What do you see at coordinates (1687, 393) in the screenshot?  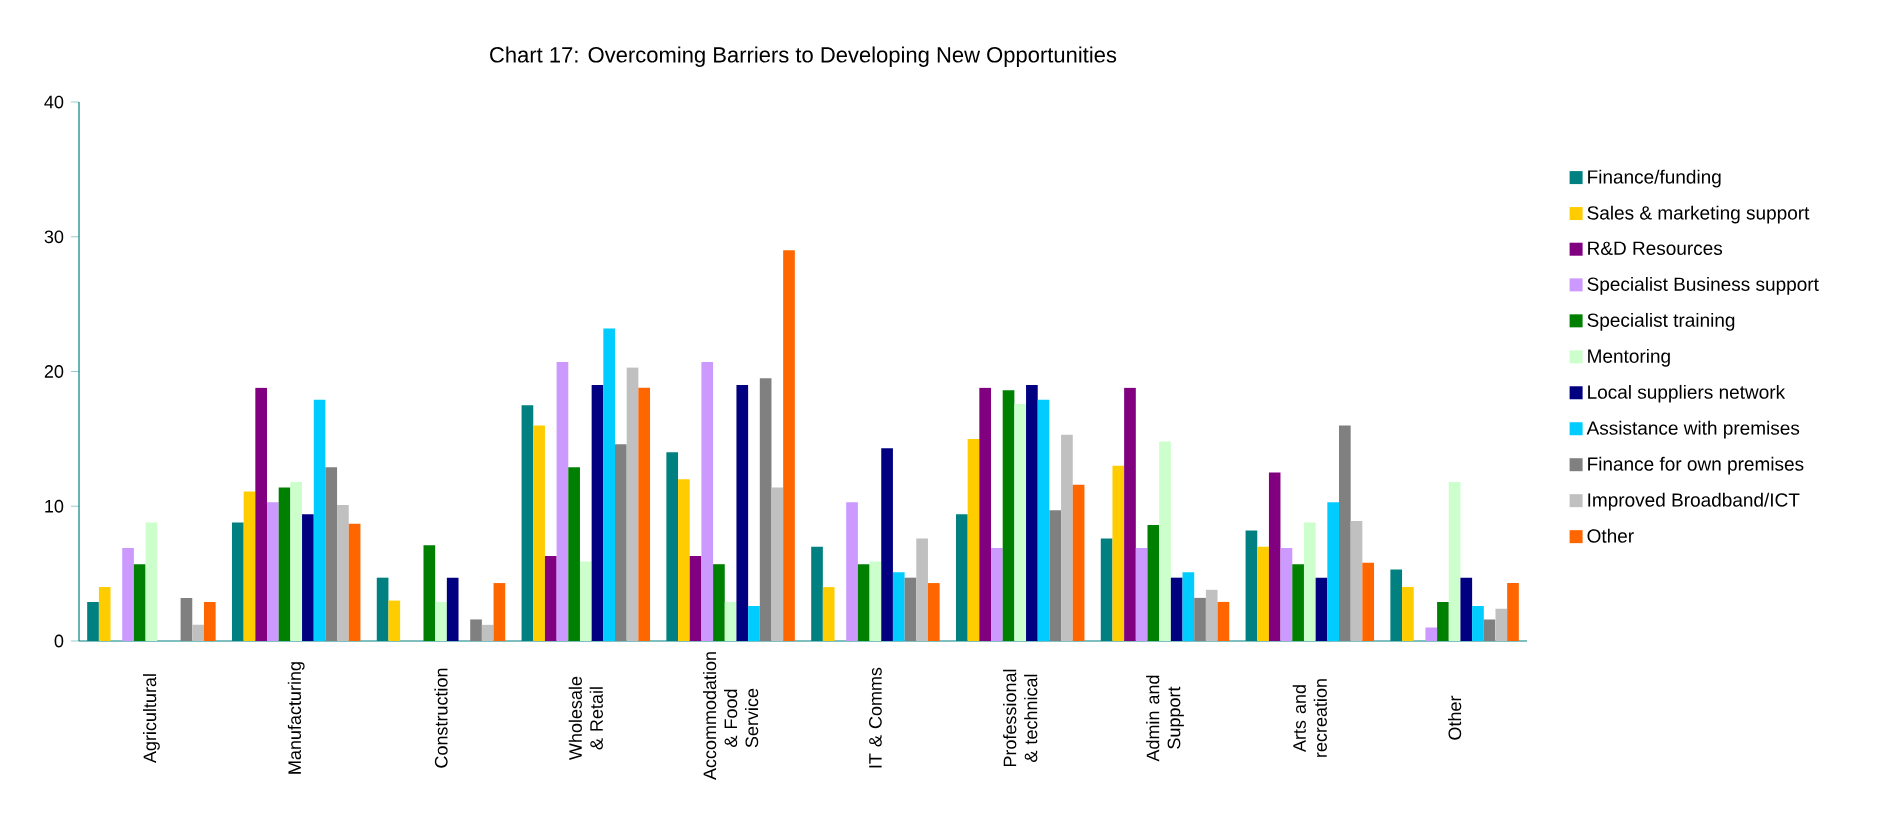 I see `legend-label: Local suppliers network` at bounding box center [1687, 393].